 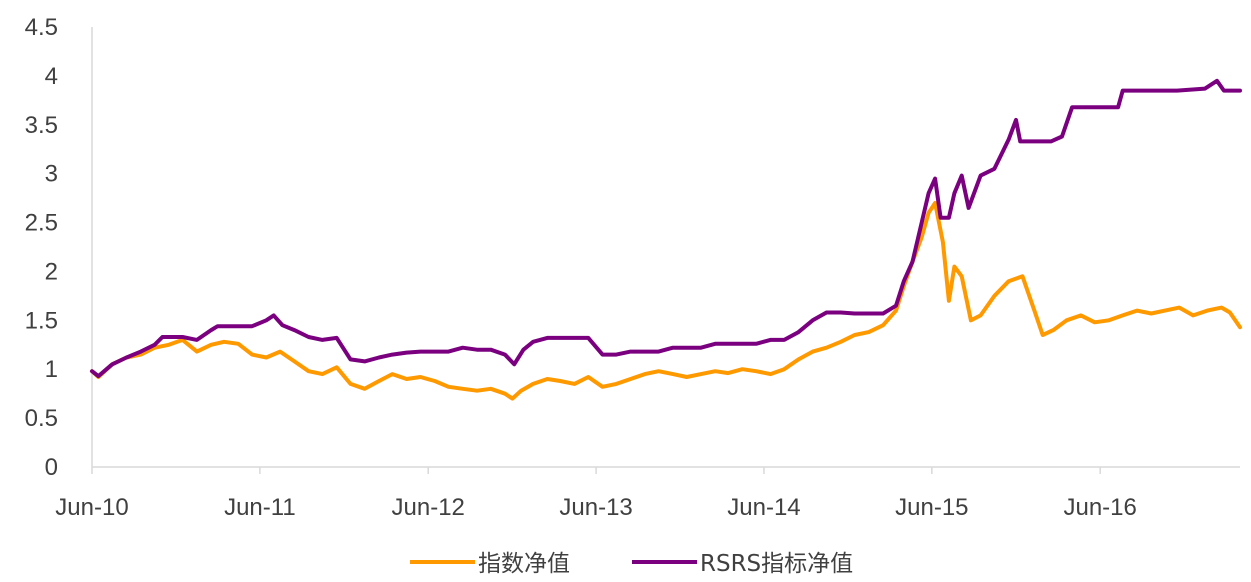 What do you see at coordinates (524, 564) in the screenshot?
I see `legend-label: 指数净值` at bounding box center [524, 564].